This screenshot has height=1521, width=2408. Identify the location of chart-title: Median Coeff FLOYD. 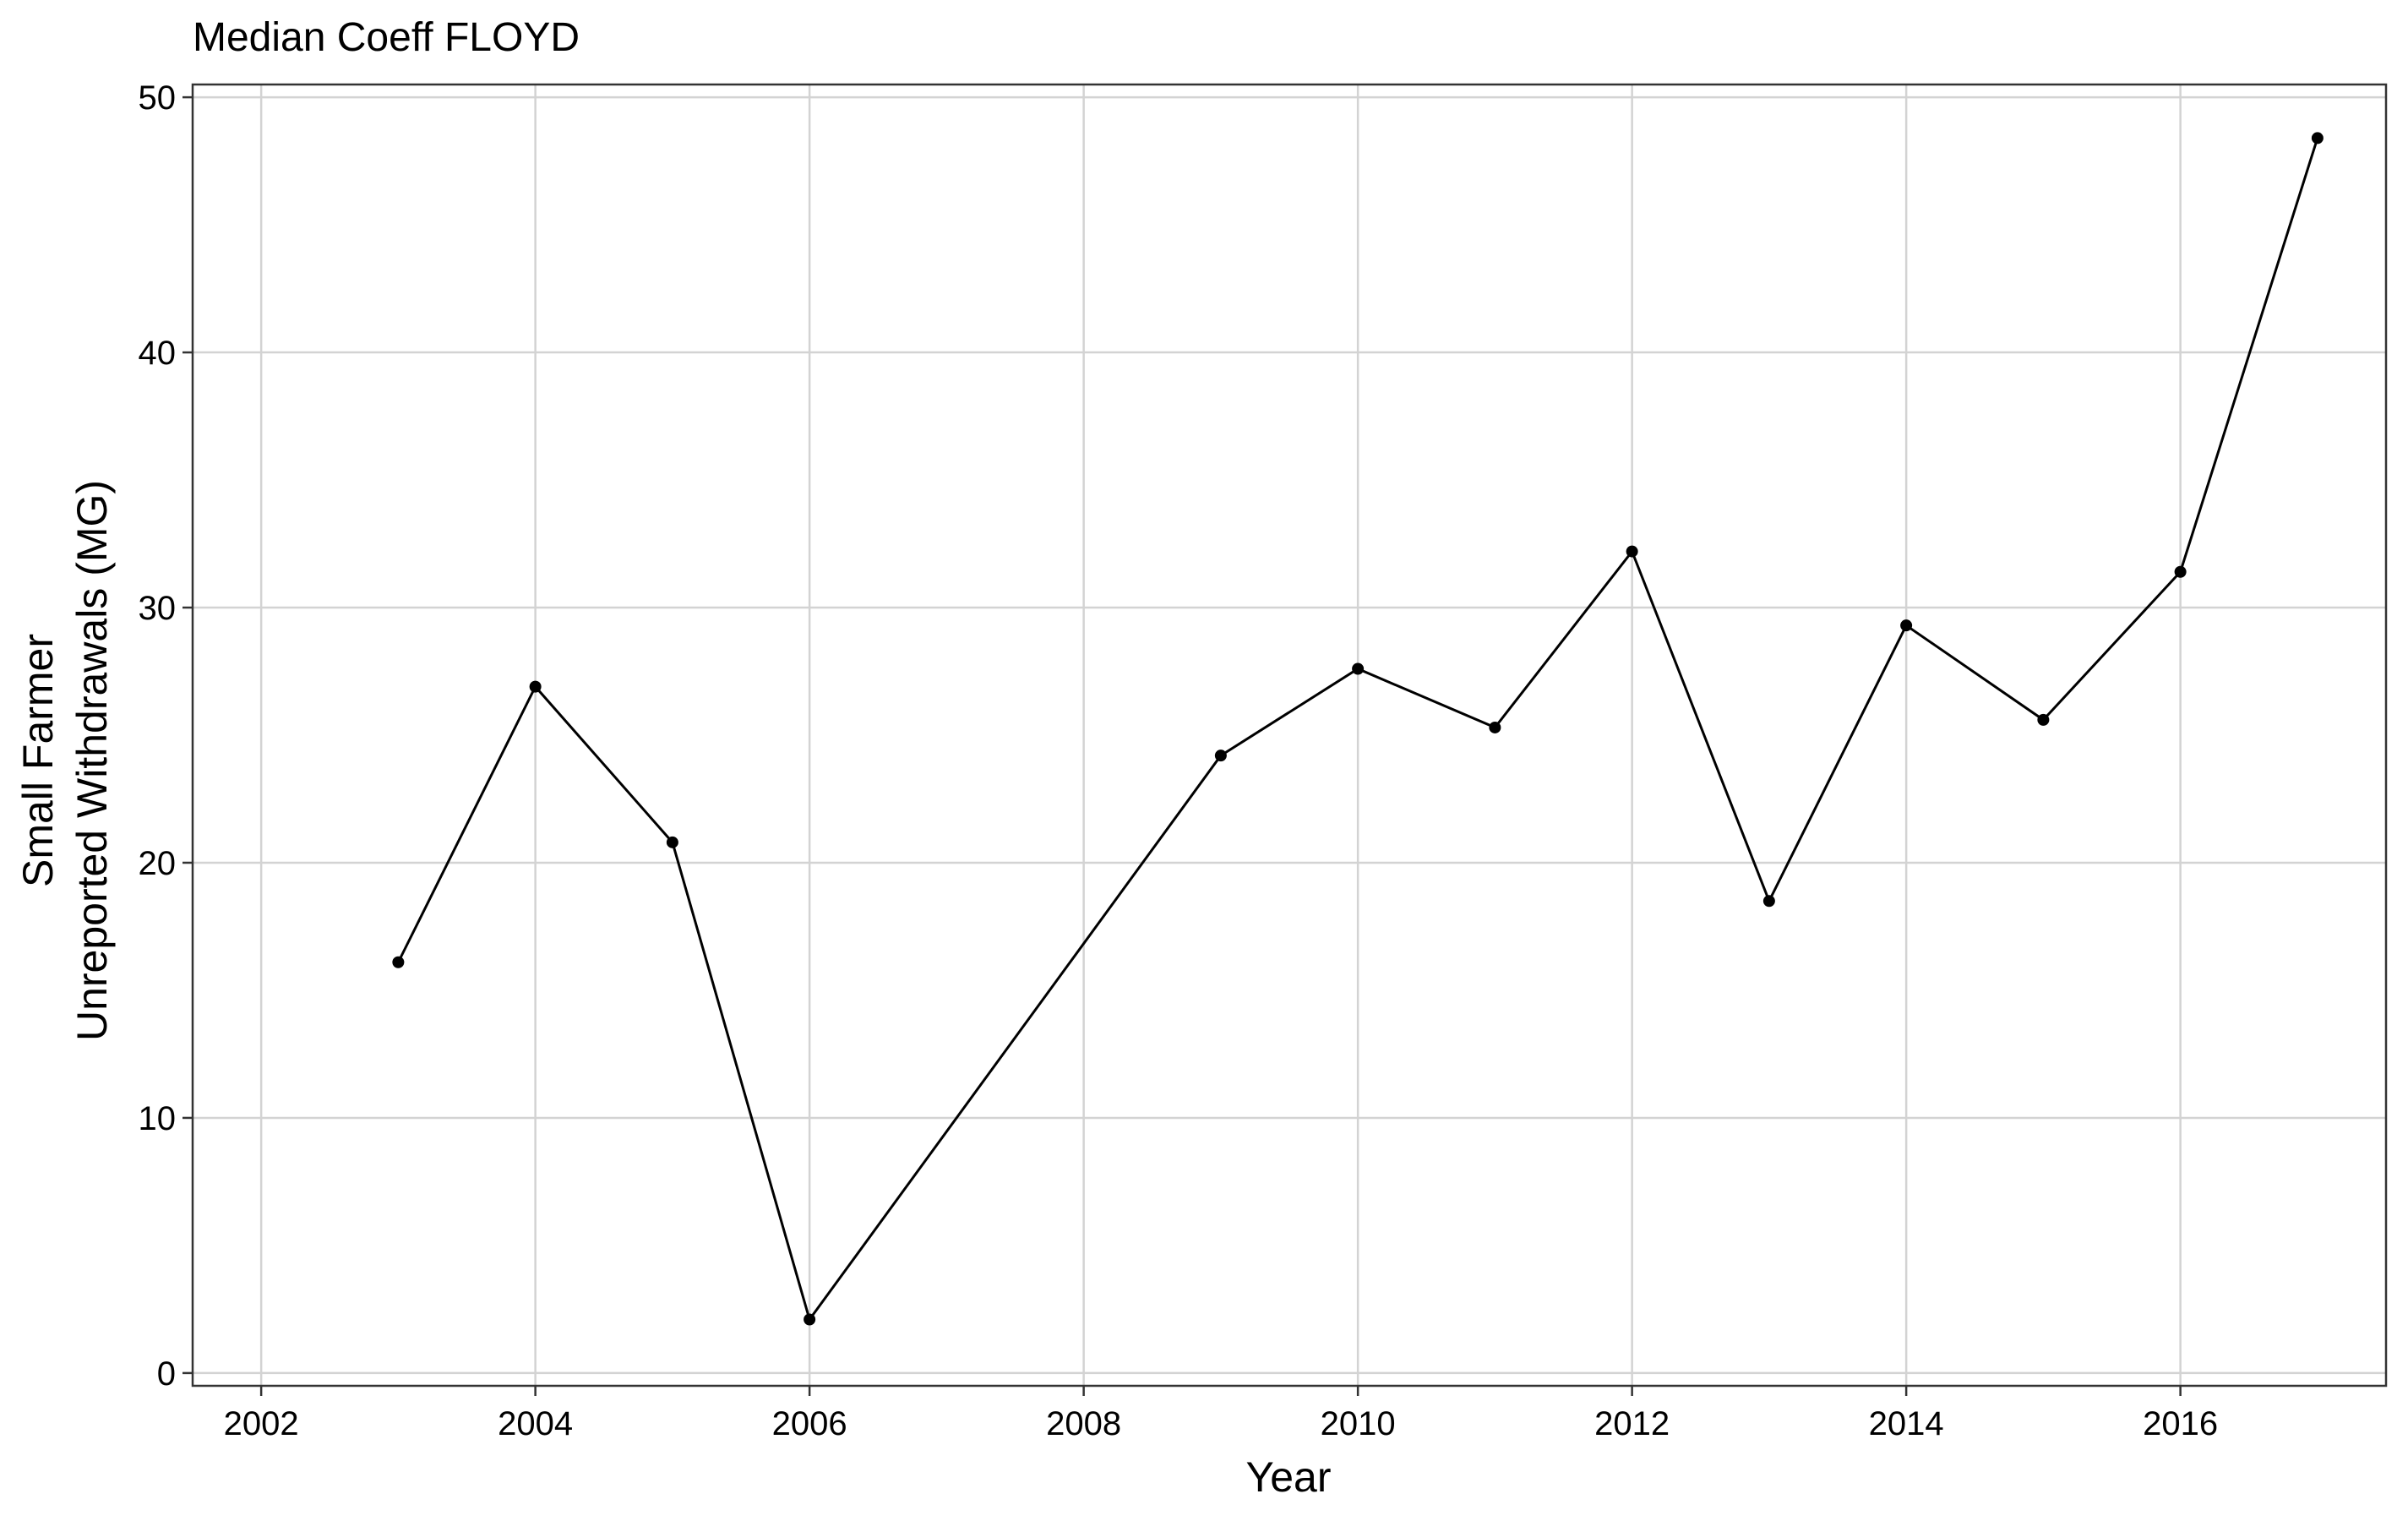
(386, 37).